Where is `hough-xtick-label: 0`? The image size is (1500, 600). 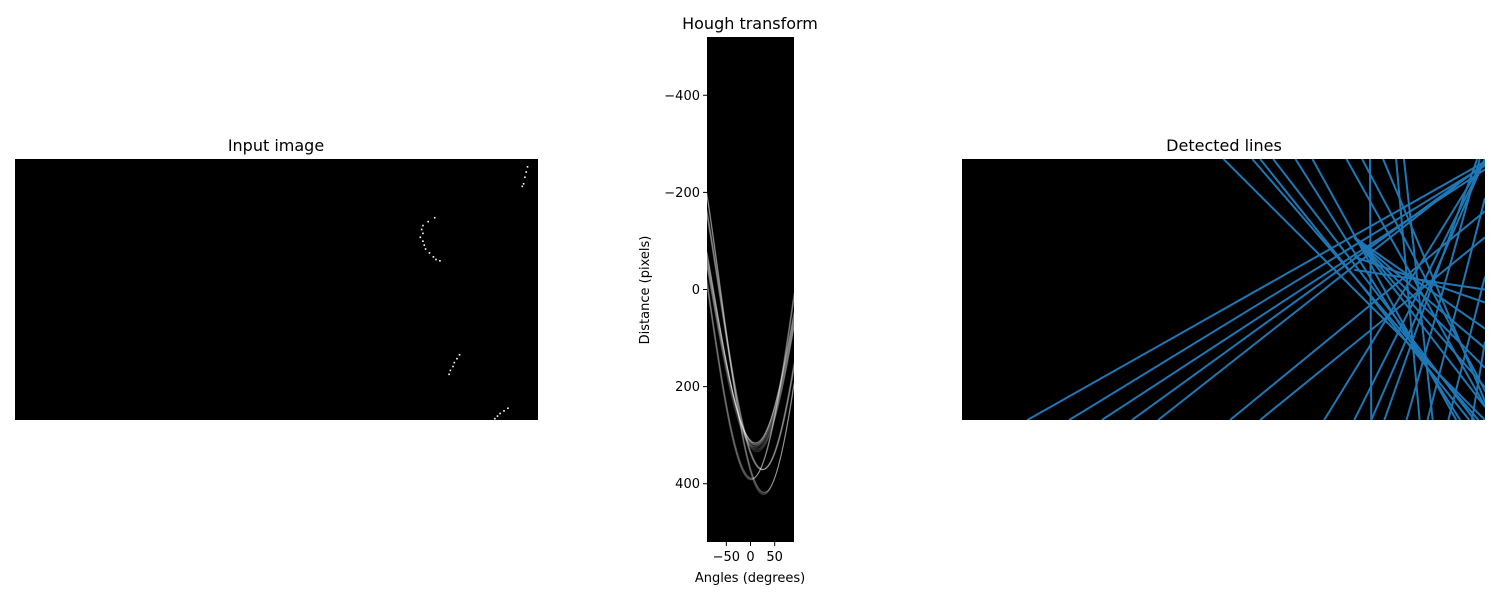 hough-xtick-label: 0 is located at coordinates (750, 557).